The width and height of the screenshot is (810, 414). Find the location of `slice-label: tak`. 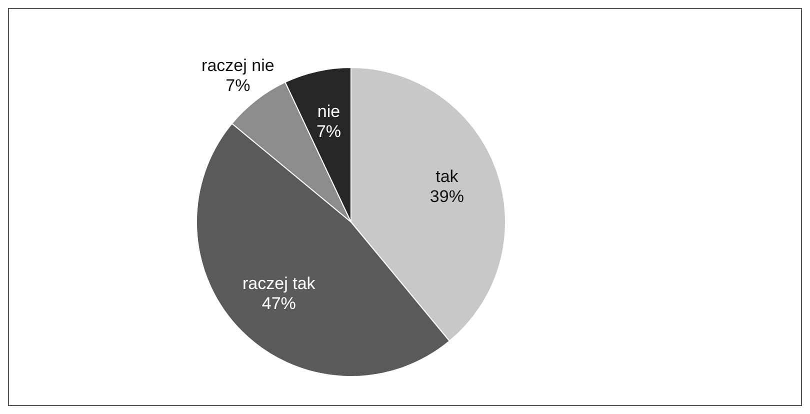

slice-label: tak is located at coordinates (447, 176).